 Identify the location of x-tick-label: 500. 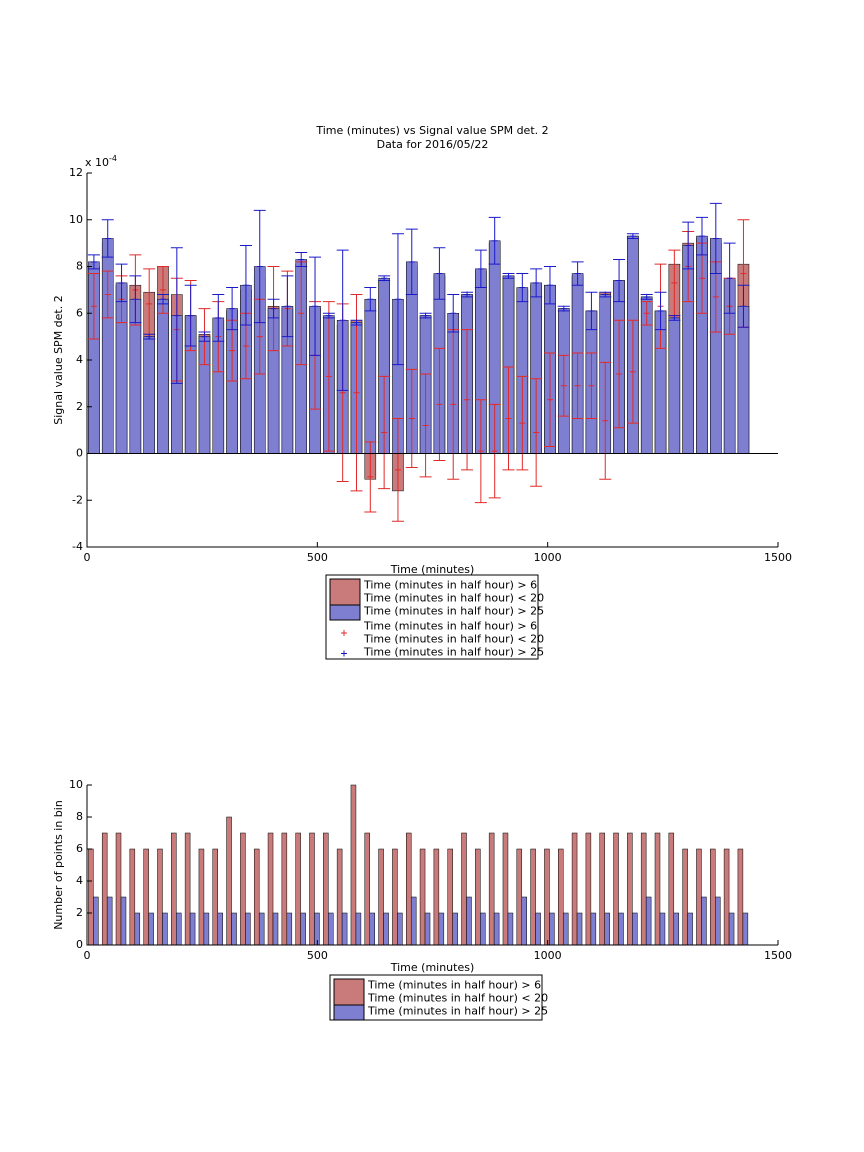
(317, 557).